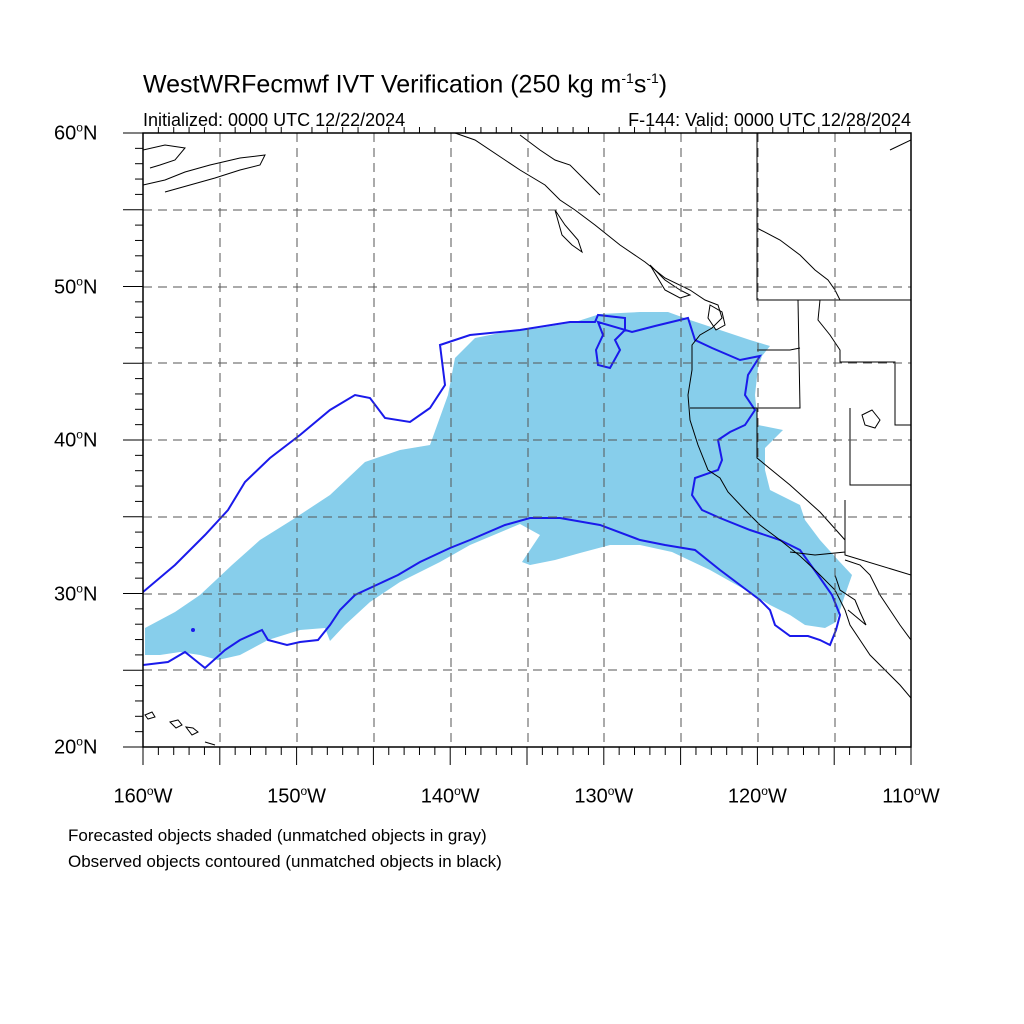  I want to click on lon-tick-label: 150oW, so click(297, 796).